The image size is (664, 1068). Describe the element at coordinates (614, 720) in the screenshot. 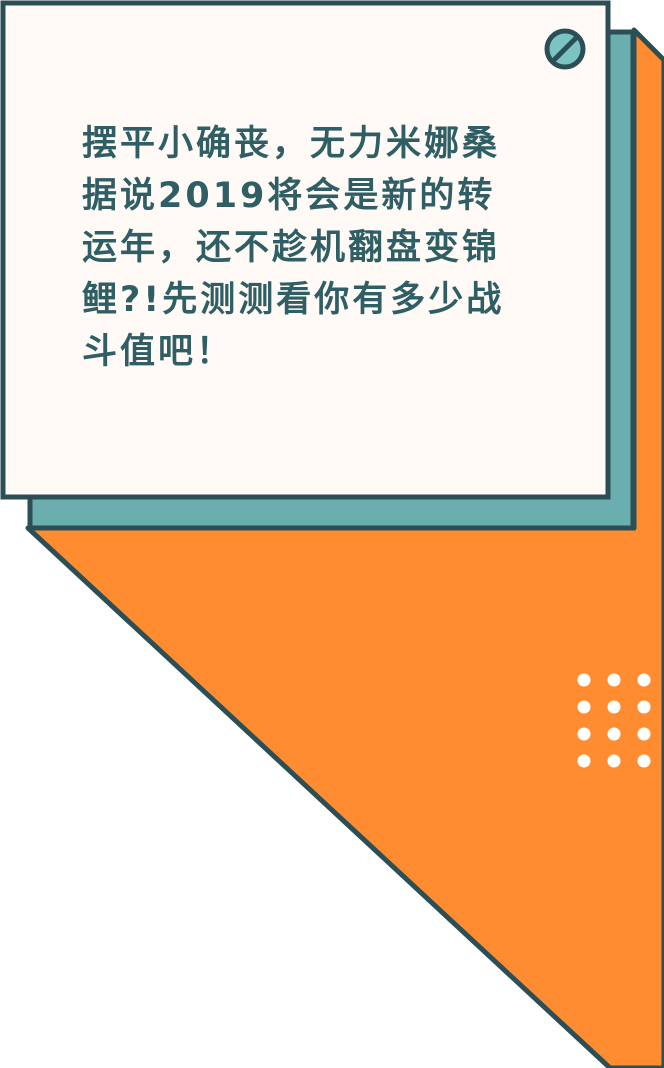

I see `dot-grid` at that location.